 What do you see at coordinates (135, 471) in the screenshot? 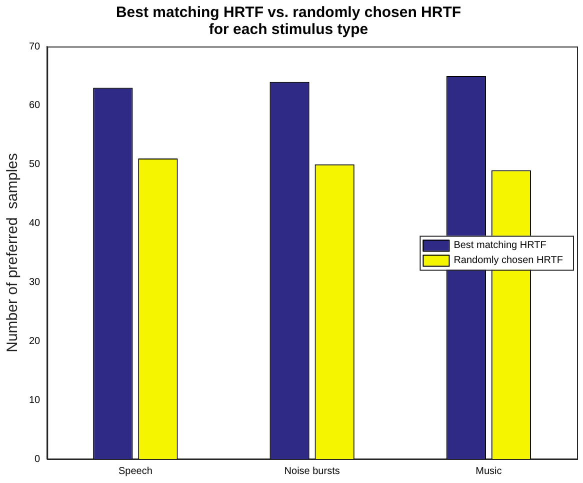
I see `x-tick-label: Speech` at bounding box center [135, 471].